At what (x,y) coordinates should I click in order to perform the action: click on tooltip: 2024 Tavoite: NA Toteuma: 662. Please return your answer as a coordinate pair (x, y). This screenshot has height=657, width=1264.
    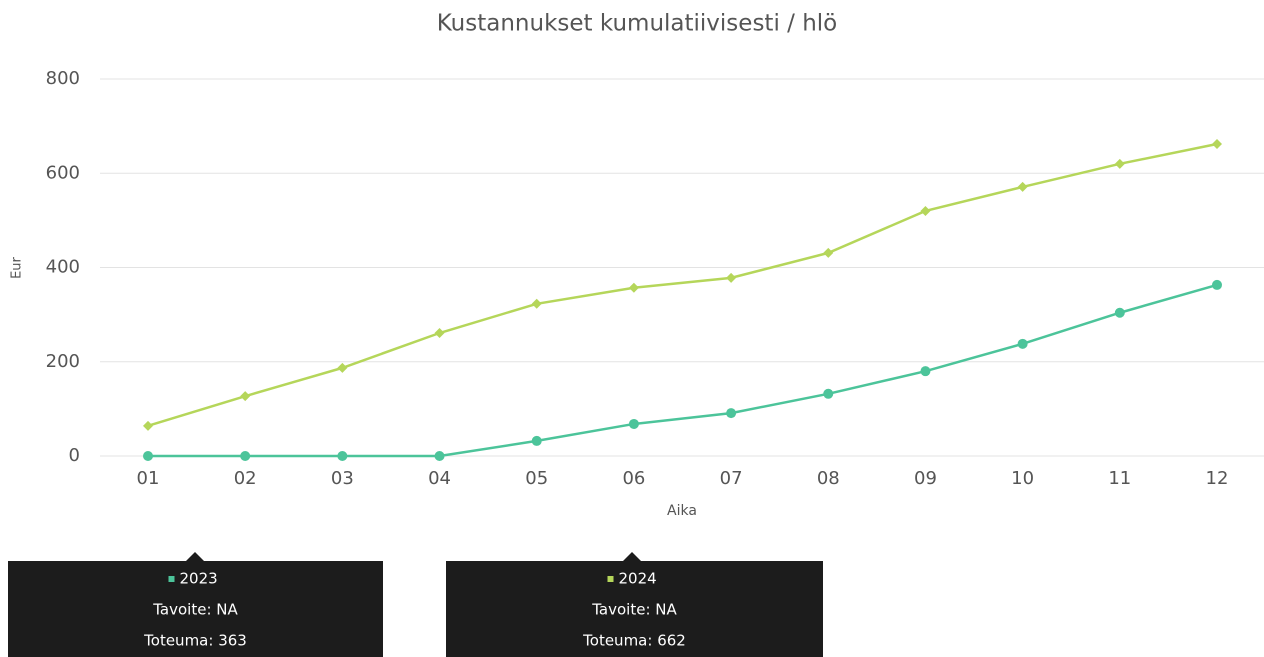
    Looking at the image, I should click on (634, 604).